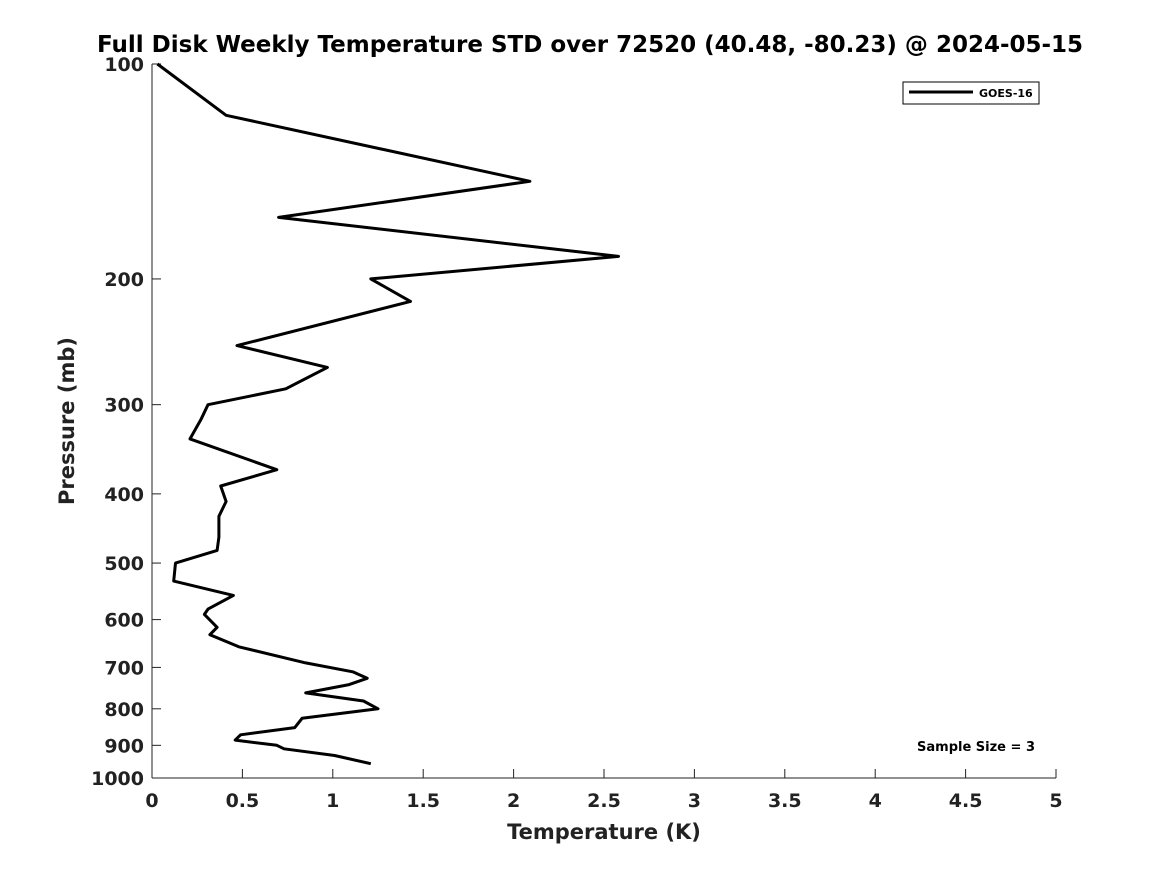 Image resolution: width=1167 pixels, height=875 pixels. Describe the element at coordinates (124, 65) in the screenshot. I see `y-tick-label: 100` at that location.